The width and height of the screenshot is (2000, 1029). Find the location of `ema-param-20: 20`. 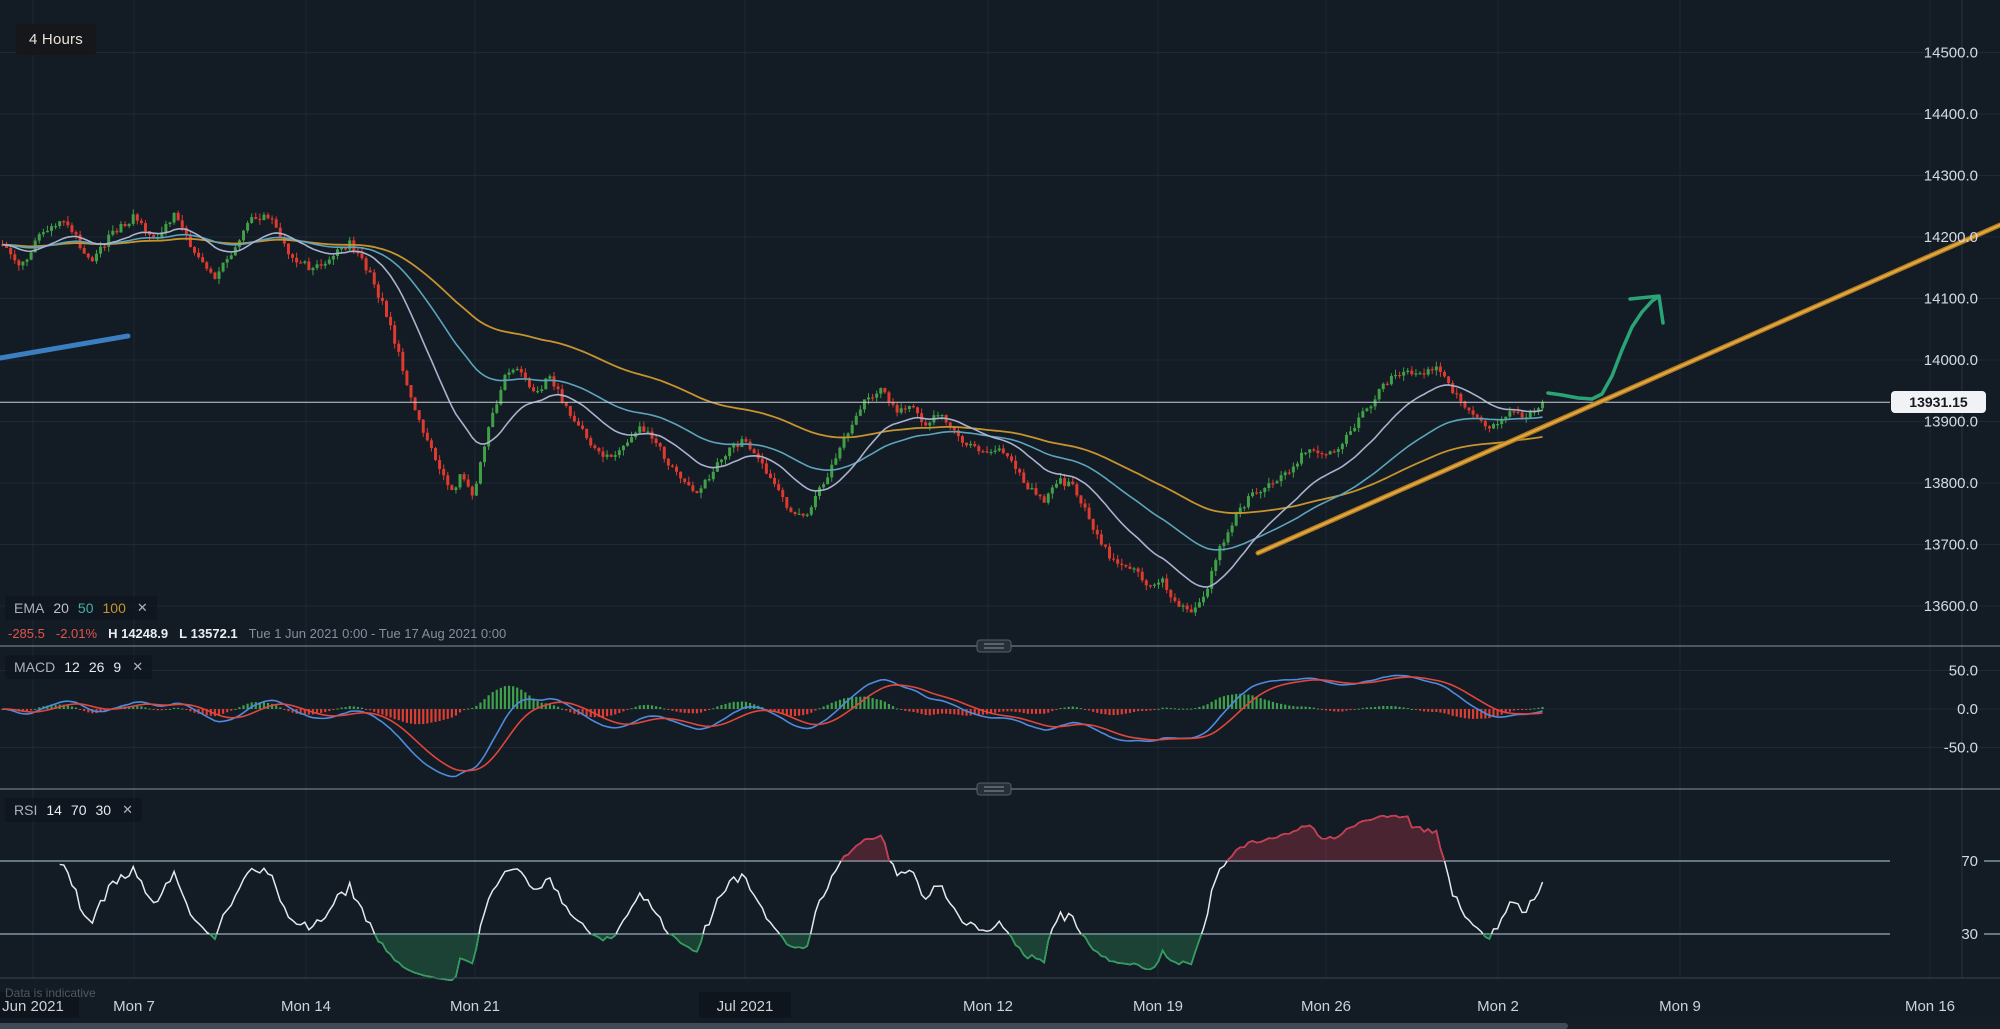

ema-param-20: 20 is located at coordinates (61, 608).